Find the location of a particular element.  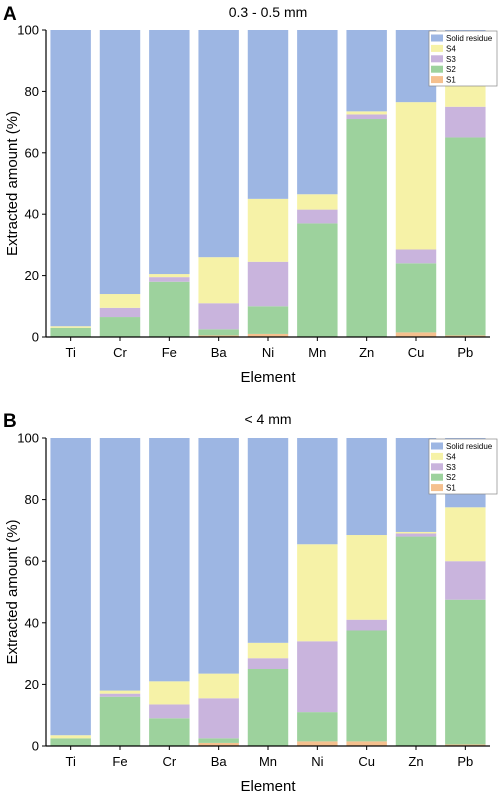

x-tick-label-fe: Fe is located at coordinates (169, 352).